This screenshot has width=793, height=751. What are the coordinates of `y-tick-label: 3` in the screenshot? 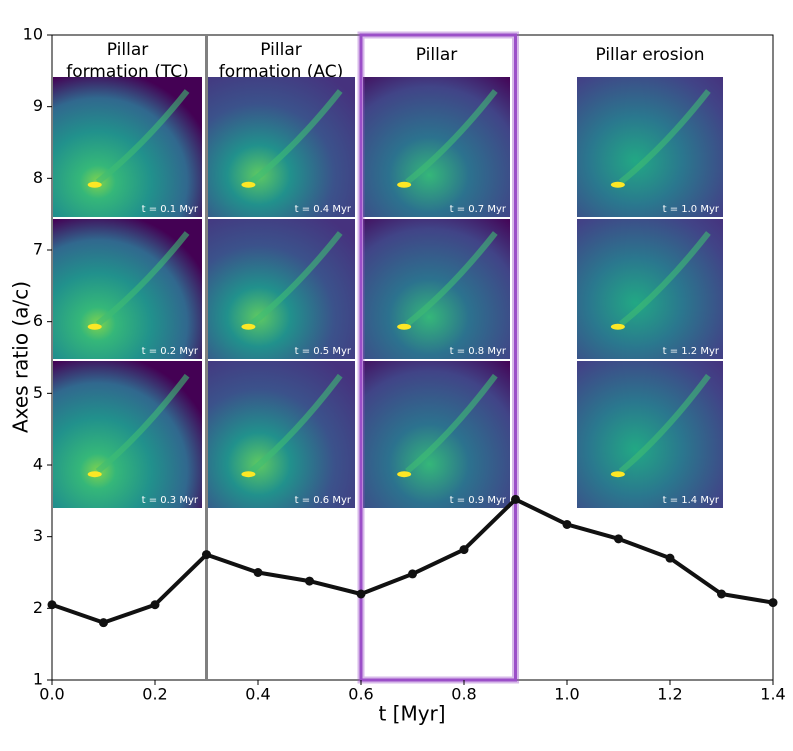 It's located at (38, 535).